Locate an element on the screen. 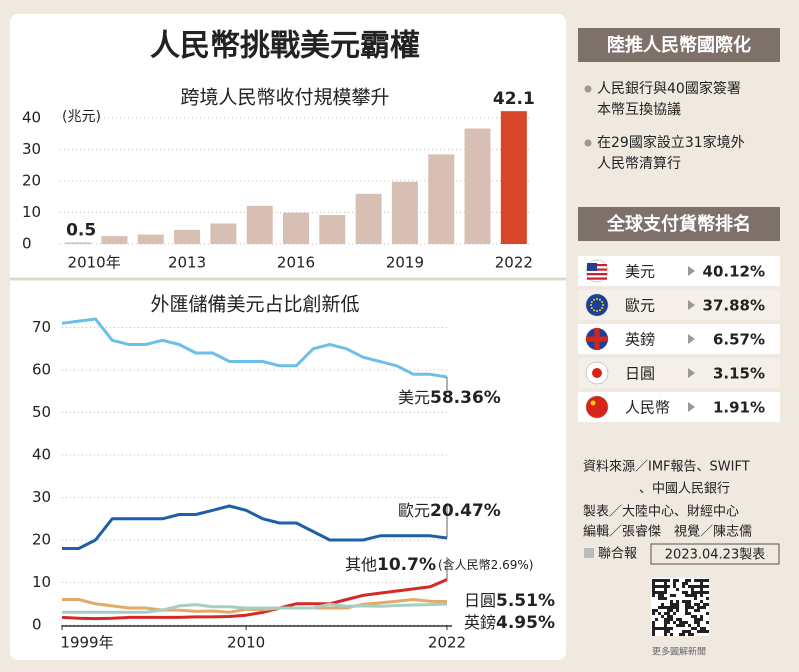 Image resolution: width=799 pixels, height=672 pixels. y-tick-label: 50 is located at coordinates (41, 412).